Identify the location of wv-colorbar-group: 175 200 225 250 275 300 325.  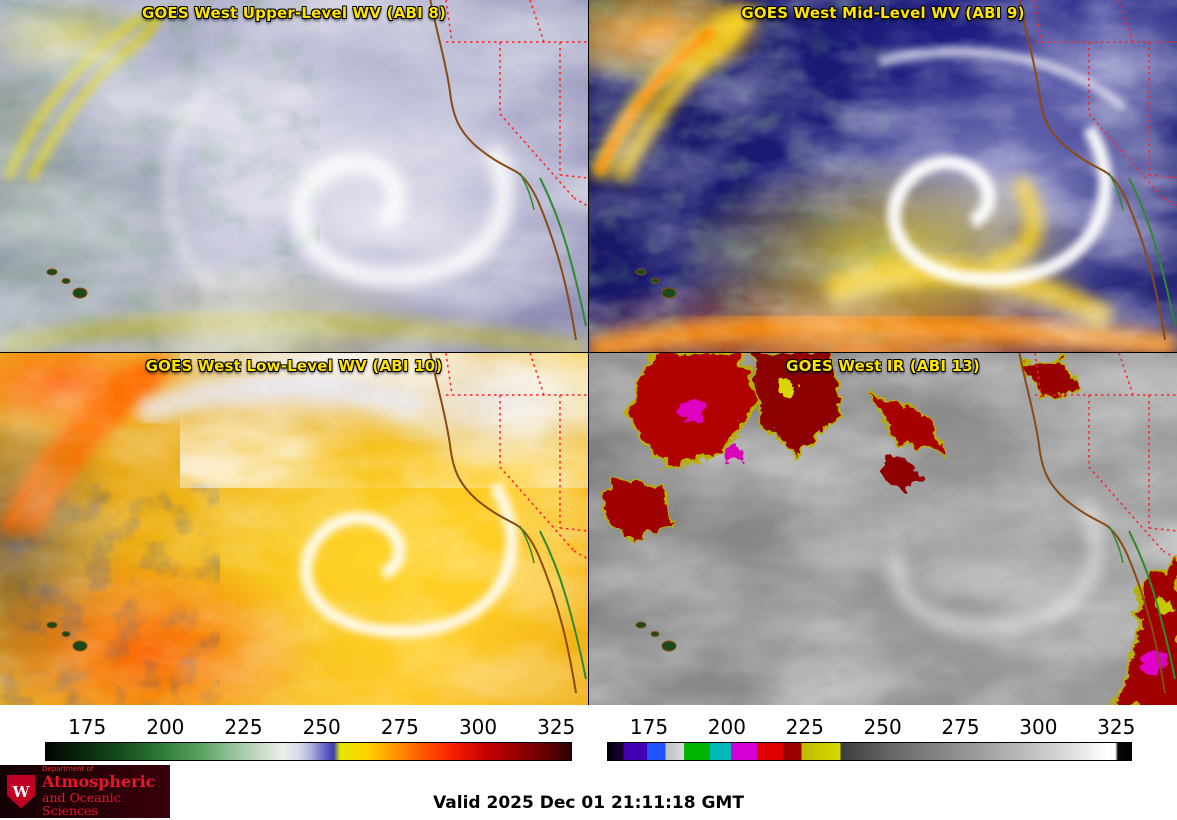
(310, 735).